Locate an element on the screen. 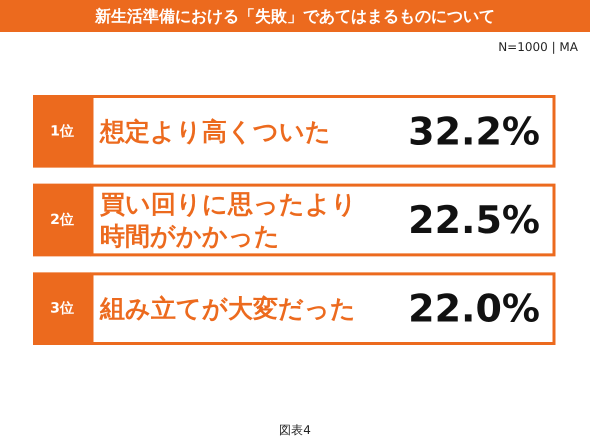  text: N=1000 | MA is located at coordinates (538, 47).